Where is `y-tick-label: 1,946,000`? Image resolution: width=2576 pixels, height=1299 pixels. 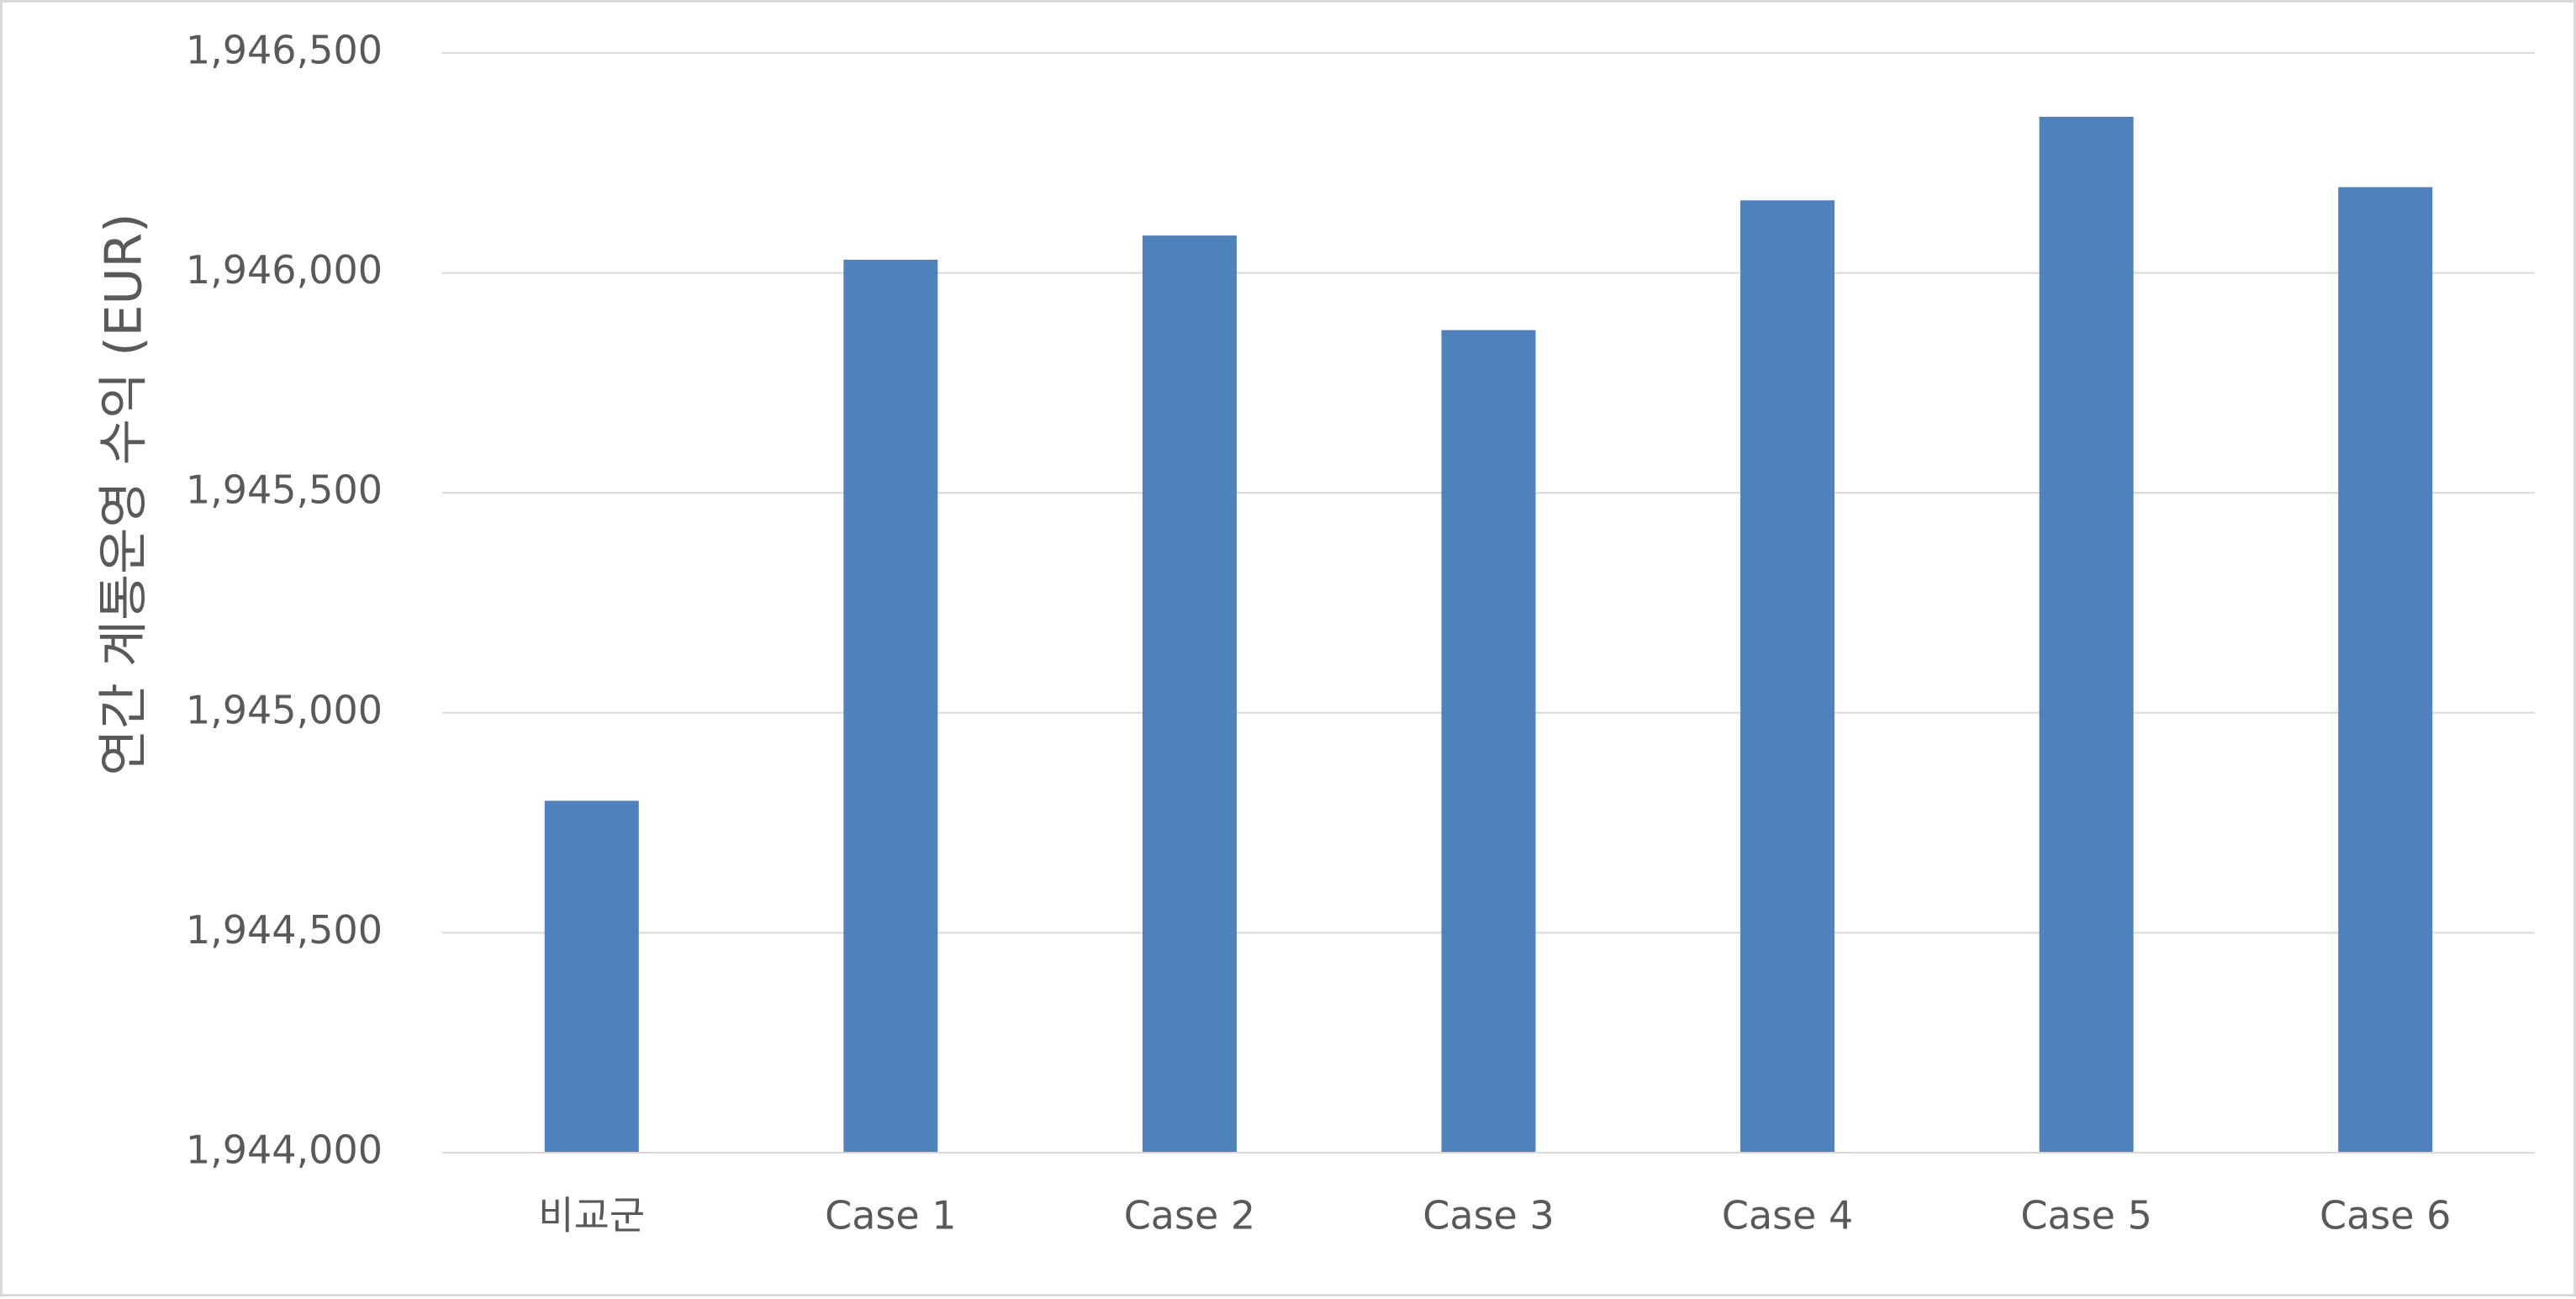 y-tick-label: 1,946,000 is located at coordinates (284, 270).